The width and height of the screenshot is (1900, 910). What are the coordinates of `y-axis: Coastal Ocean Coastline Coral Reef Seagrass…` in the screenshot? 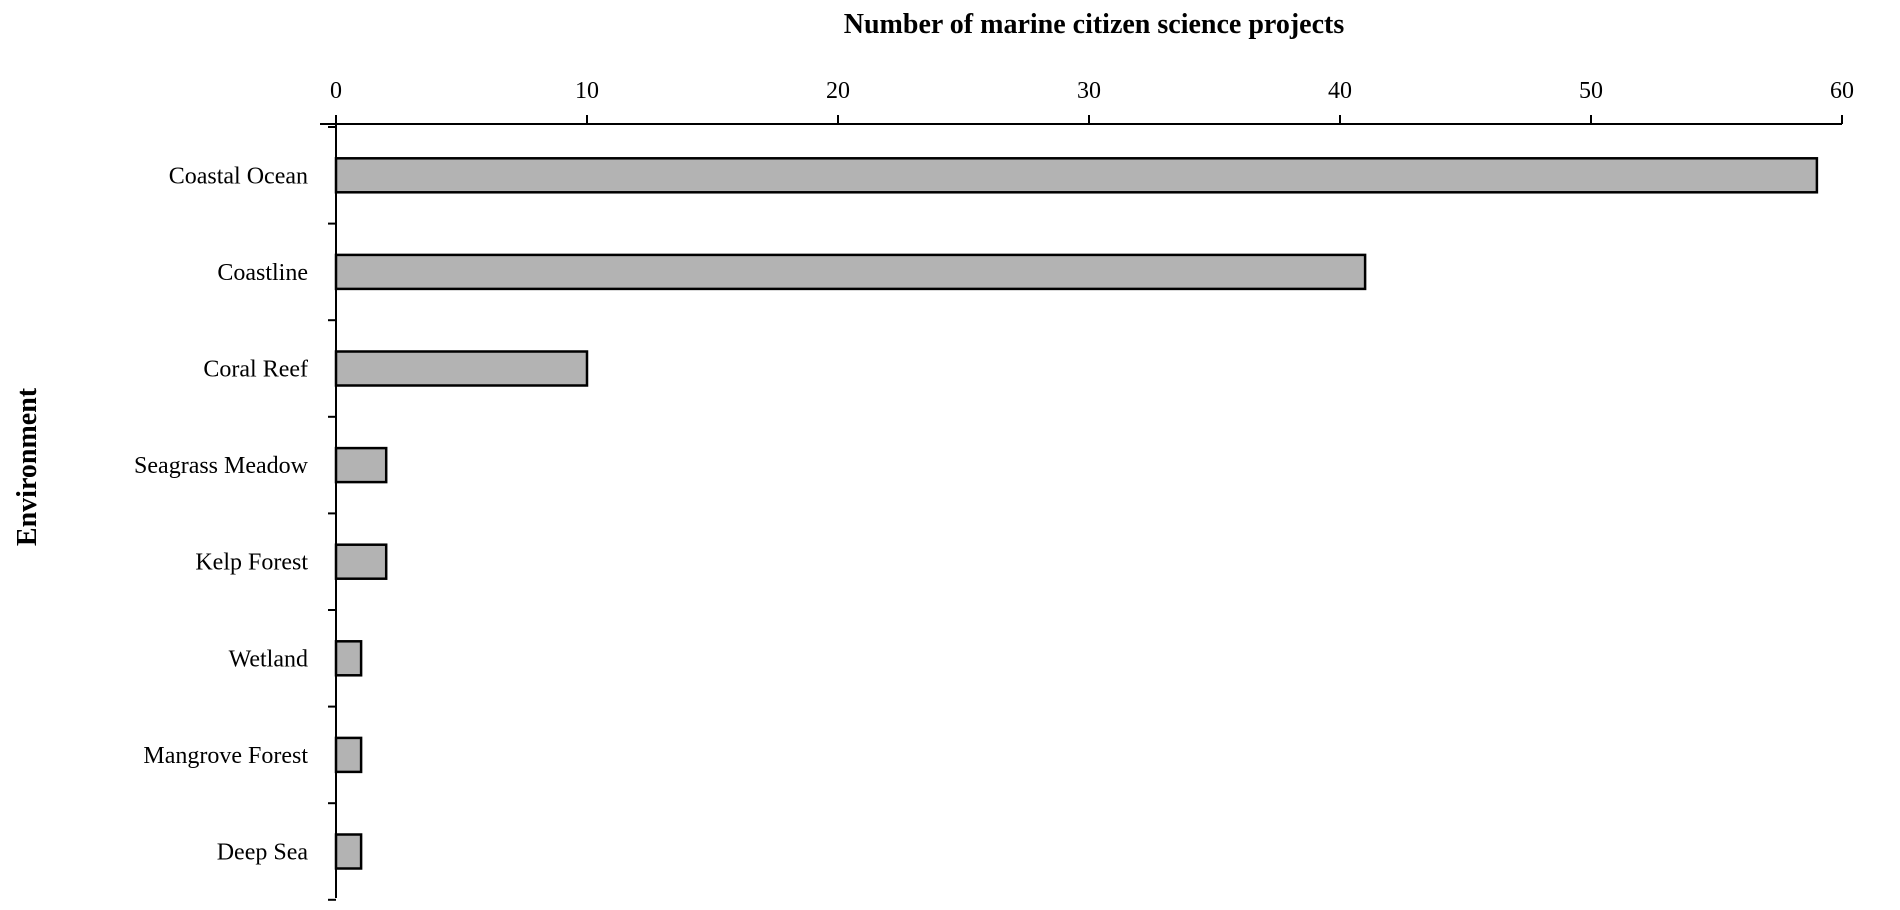 It's located at (235, 512).